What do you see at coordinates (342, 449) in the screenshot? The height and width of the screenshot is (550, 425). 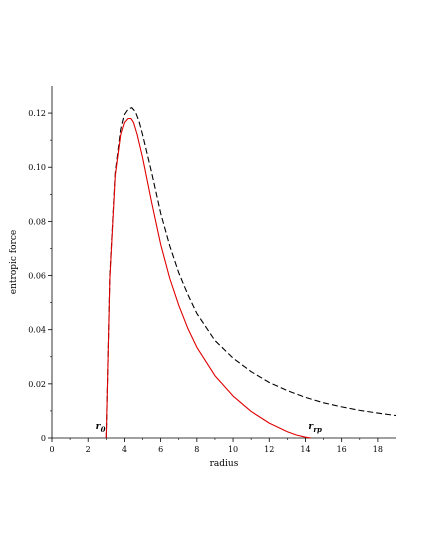 I see `x-tick-label: 16` at bounding box center [342, 449].